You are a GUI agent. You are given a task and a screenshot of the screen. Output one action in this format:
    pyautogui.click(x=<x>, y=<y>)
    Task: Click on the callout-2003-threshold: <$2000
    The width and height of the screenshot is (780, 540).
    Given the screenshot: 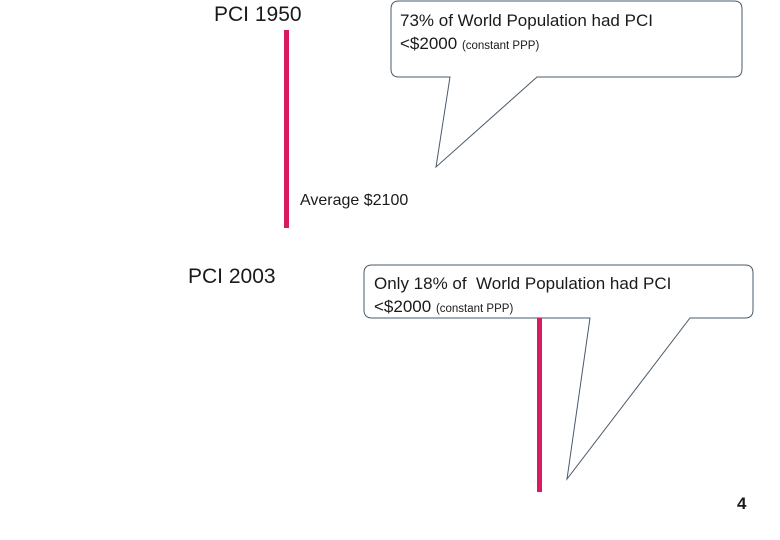 What is the action you would take?
    pyautogui.click(x=403, y=306)
    